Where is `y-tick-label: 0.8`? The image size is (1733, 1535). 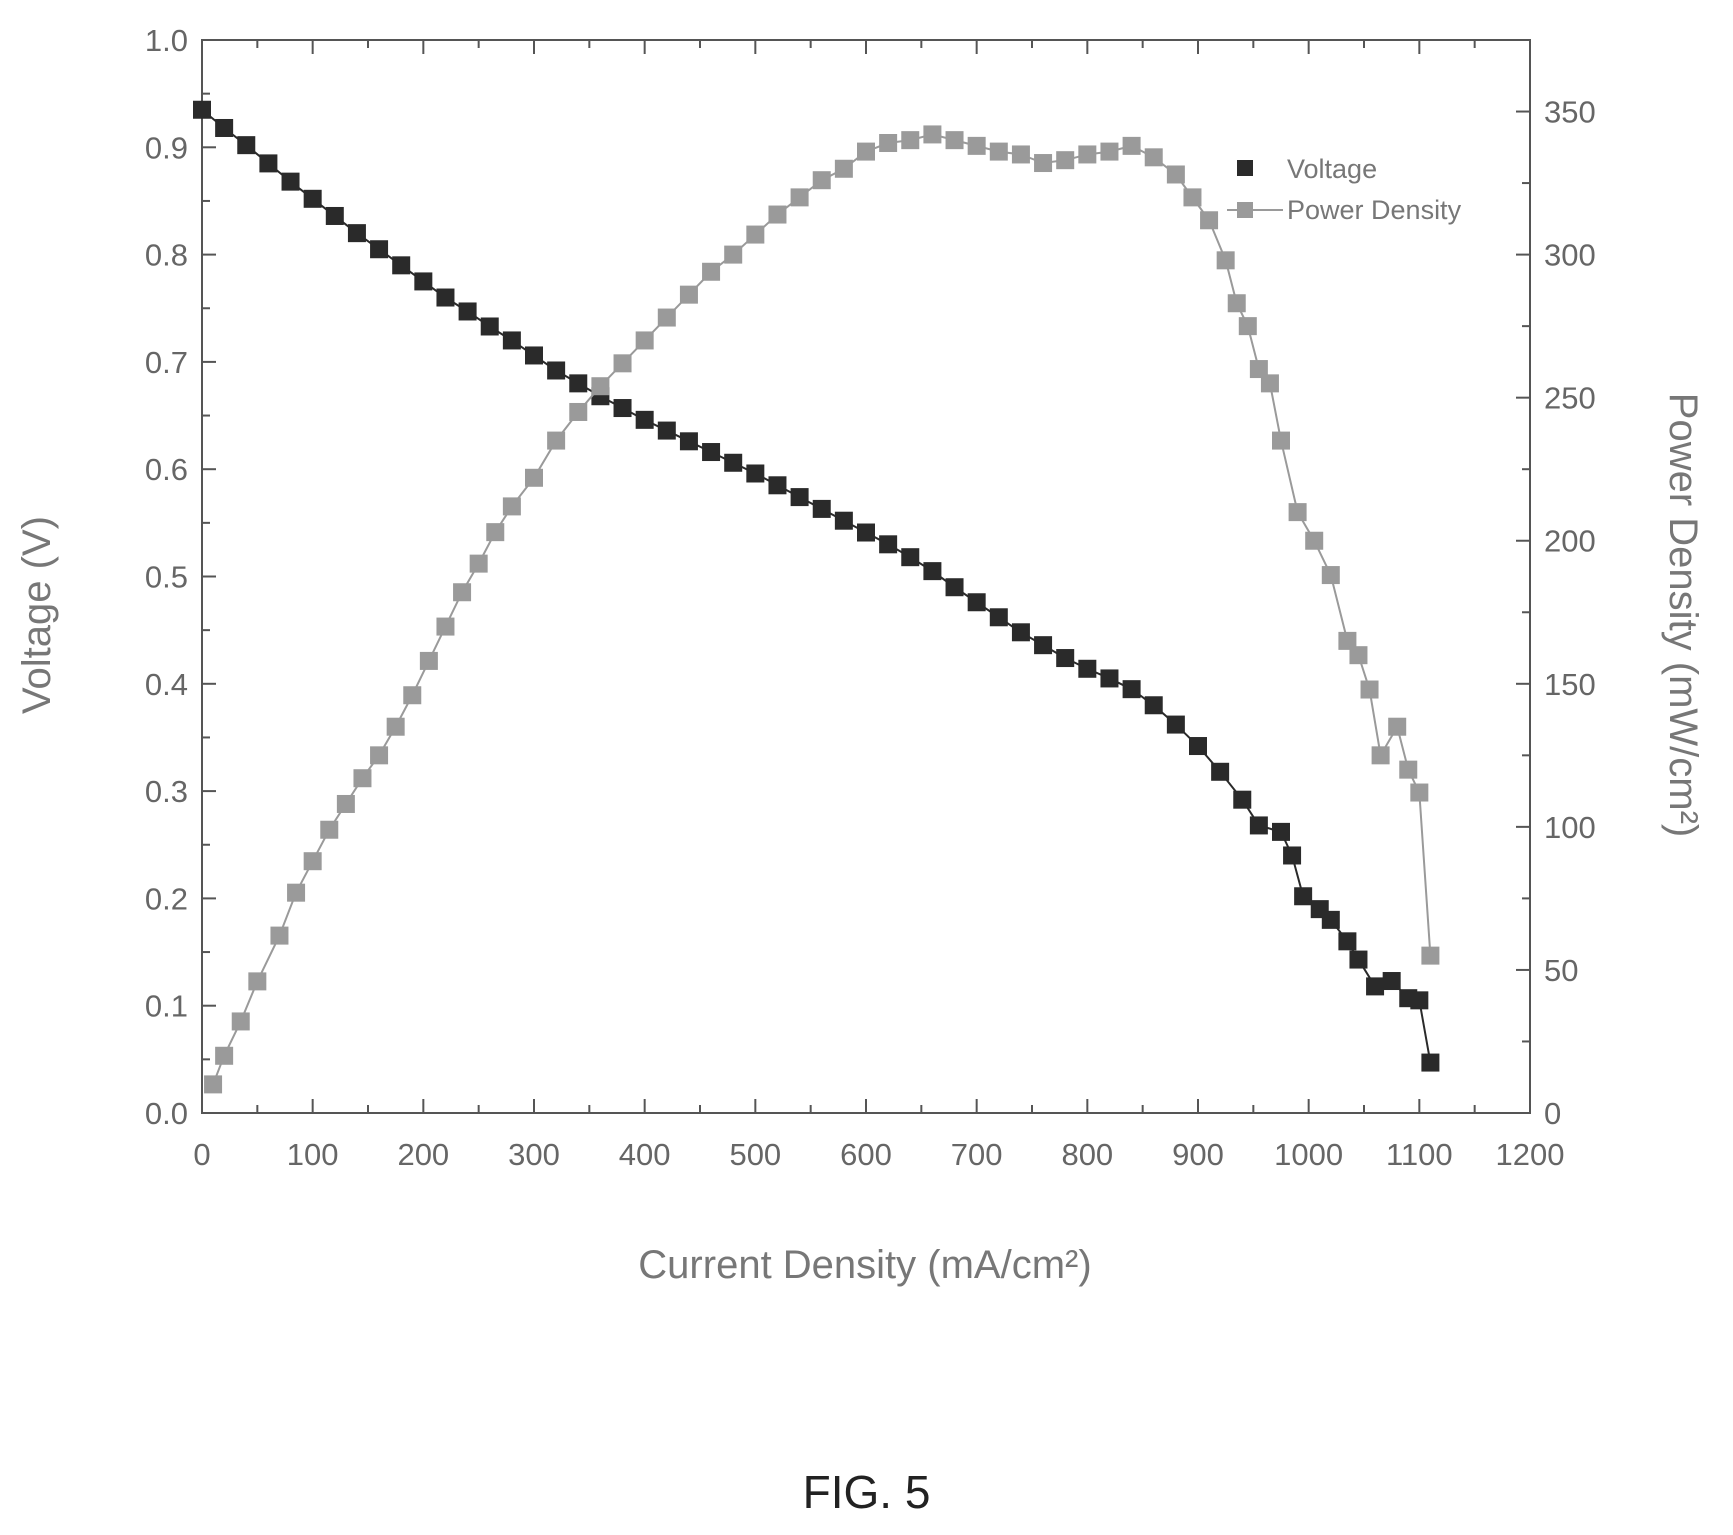 y-tick-label: 0.8 is located at coordinates (166, 255).